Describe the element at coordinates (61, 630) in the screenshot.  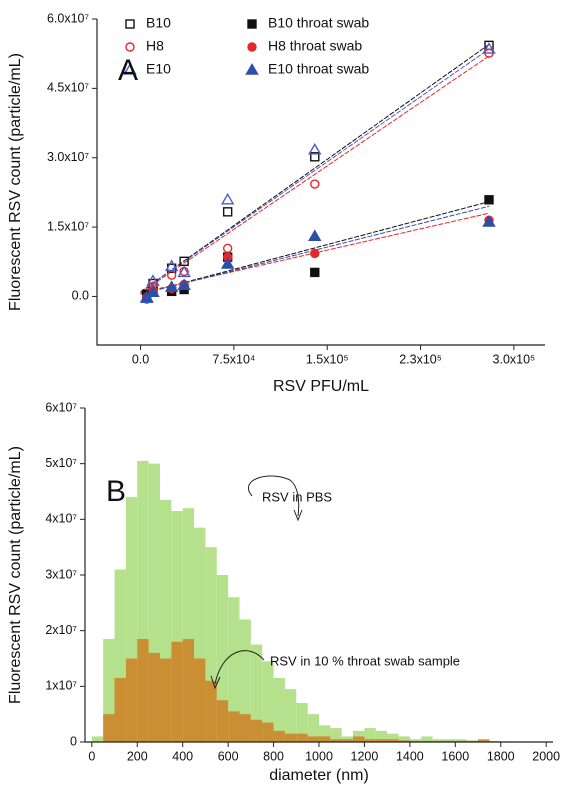
I see `y-tick-label: 2x10⁷` at that location.